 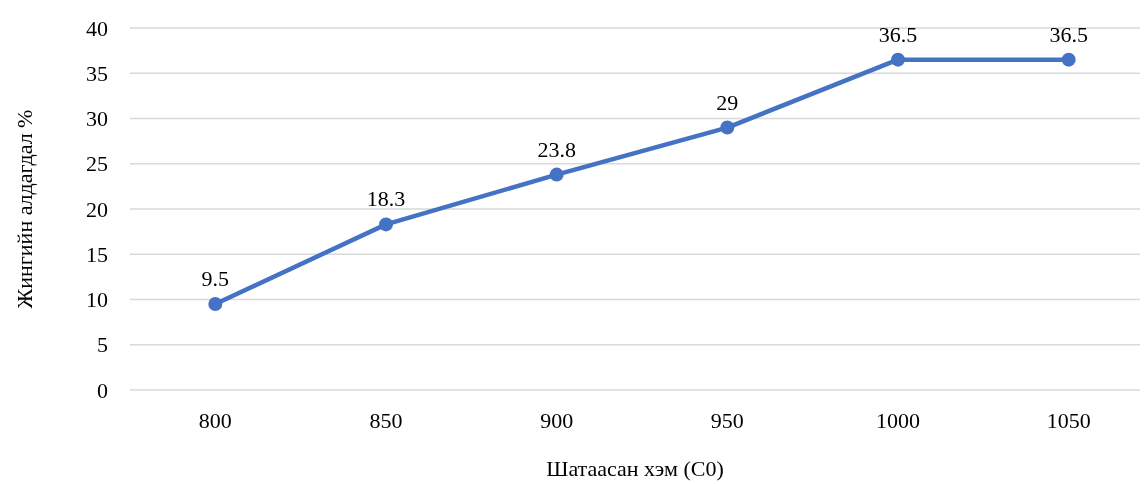 I want to click on y-tick-label: 40, so click(x=97, y=28).